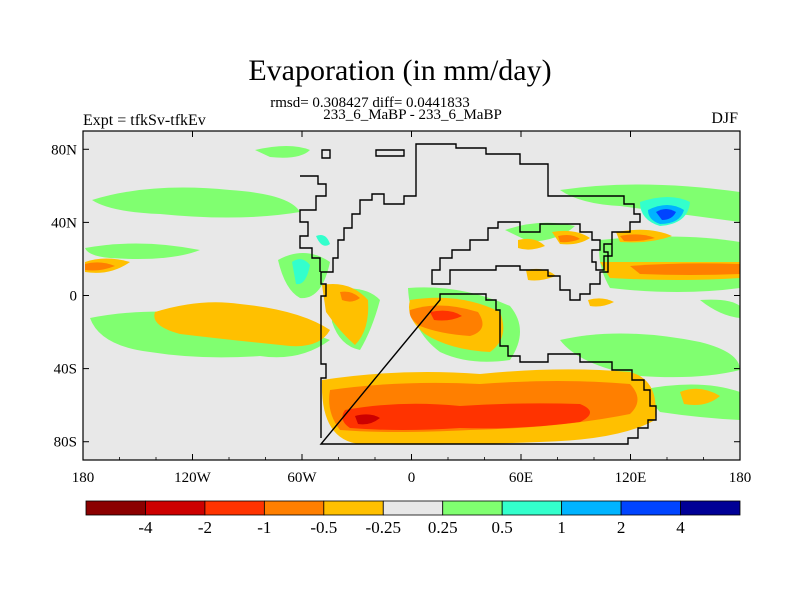 Image resolution: width=800 pixels, height=600 pixels. What do you see at coordinates (443, 527) in the screenshot?
I see `colorbar-label: 0.25` at bounding box center [443, 527].